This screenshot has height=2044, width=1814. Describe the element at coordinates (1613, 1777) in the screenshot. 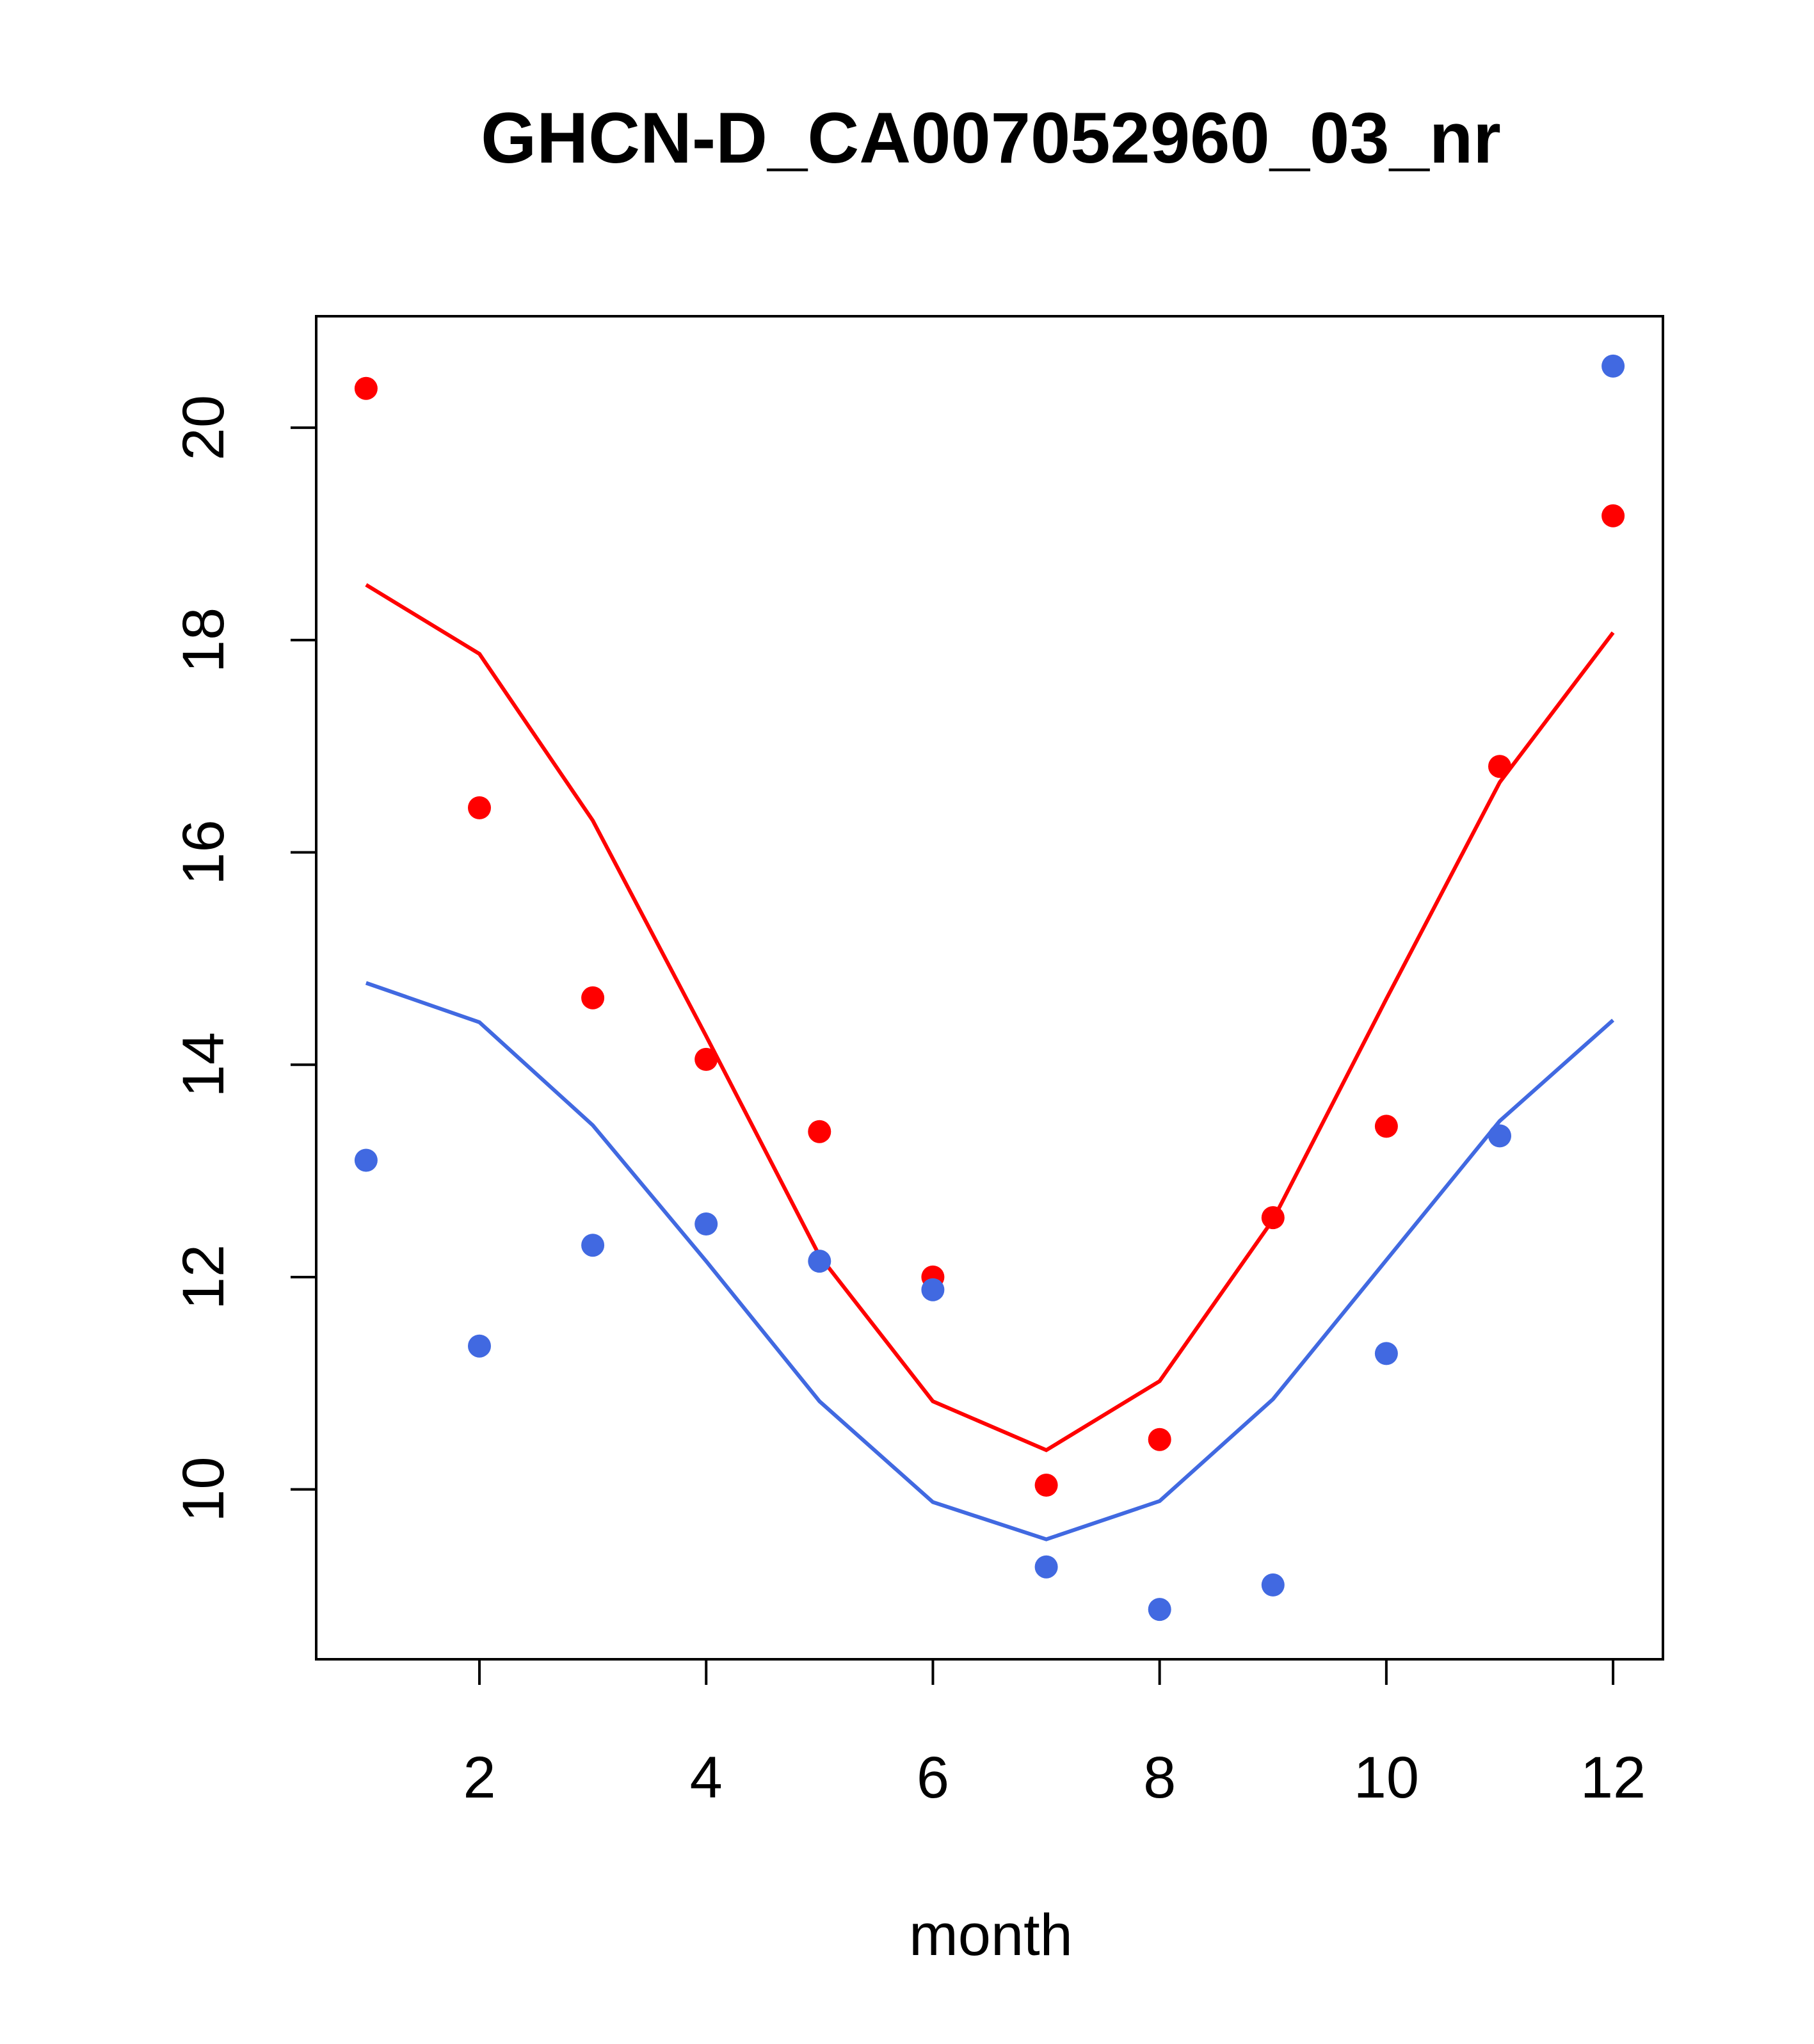

I see `x-tick-label: 12` at that location.